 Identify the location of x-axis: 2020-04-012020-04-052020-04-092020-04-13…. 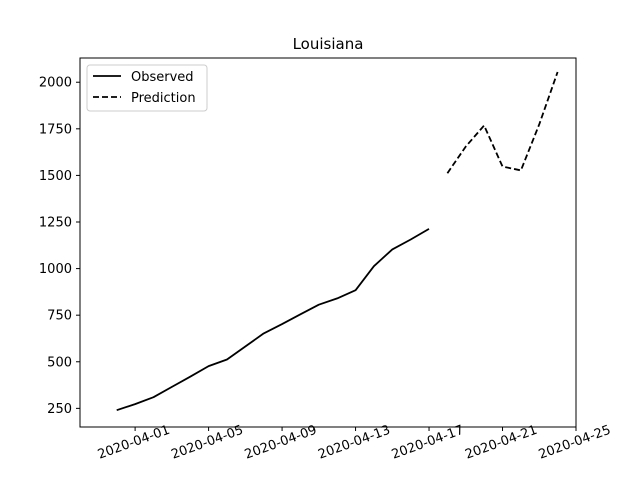
(354, 443).